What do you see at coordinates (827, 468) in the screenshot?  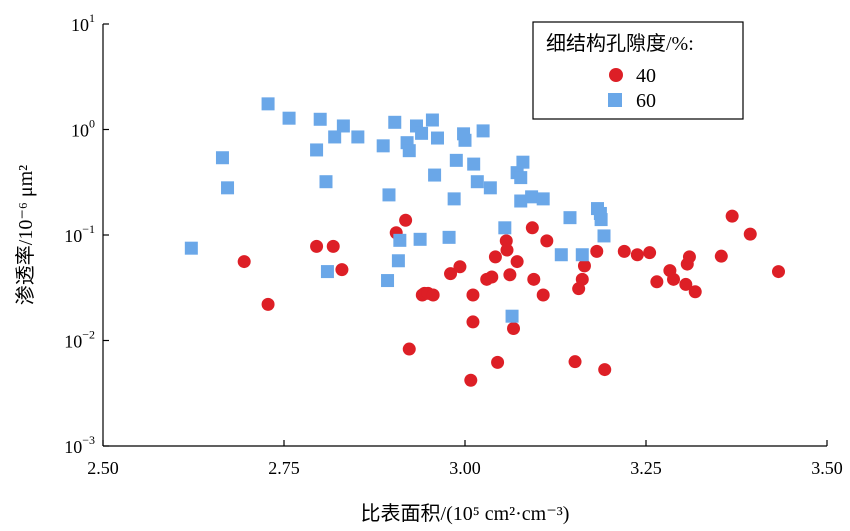 I see `x-tick-label: 3.50` at bounding box center [827, 468].